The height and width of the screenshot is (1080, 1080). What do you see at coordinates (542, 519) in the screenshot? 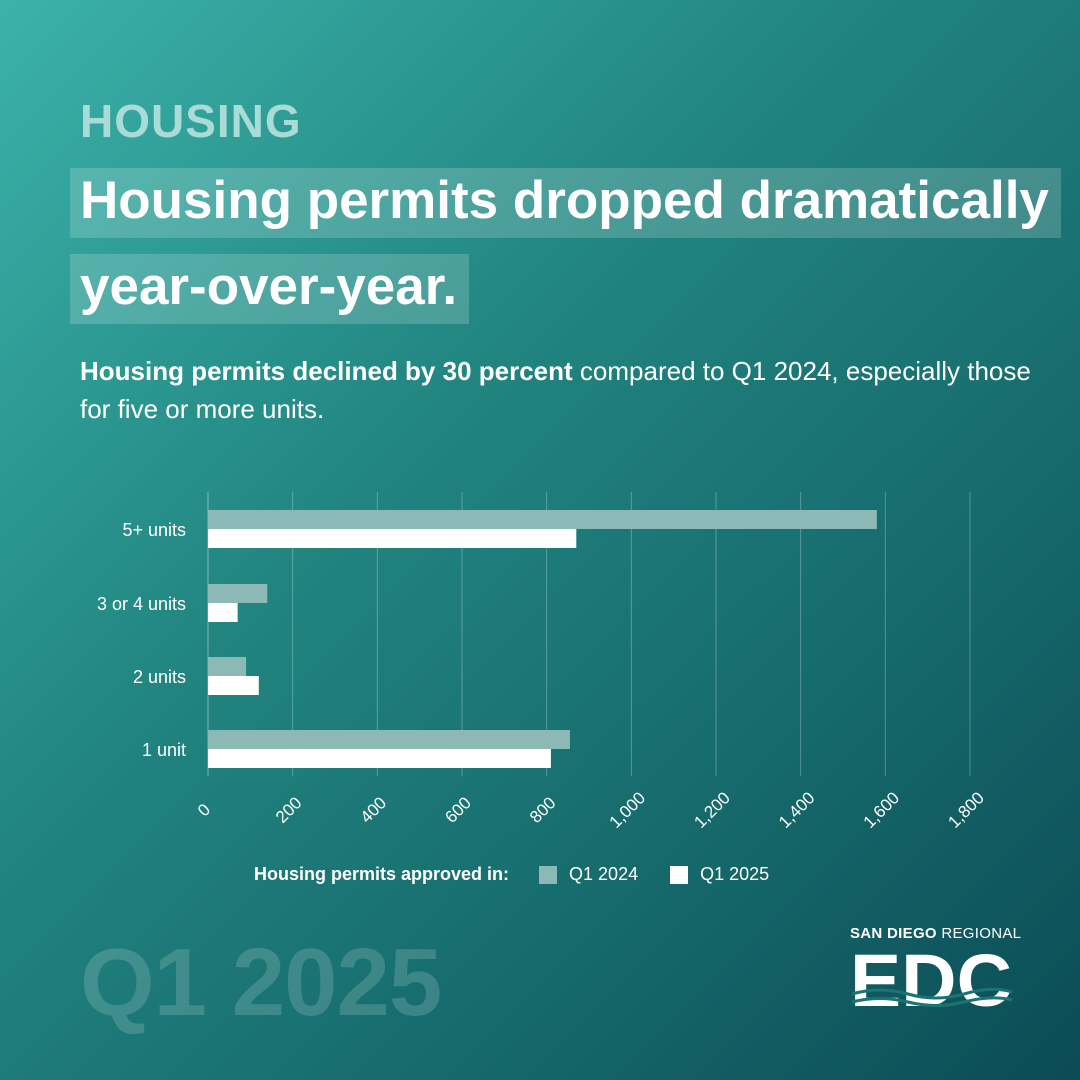
I see `bar-5-units-q1-2024` at bounding box center [542, 519].